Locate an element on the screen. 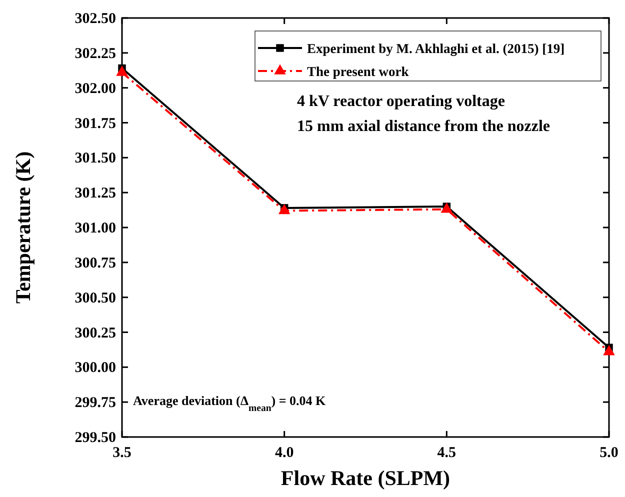  y-tick-label: 301.00 is located at coordinates (95, 228).